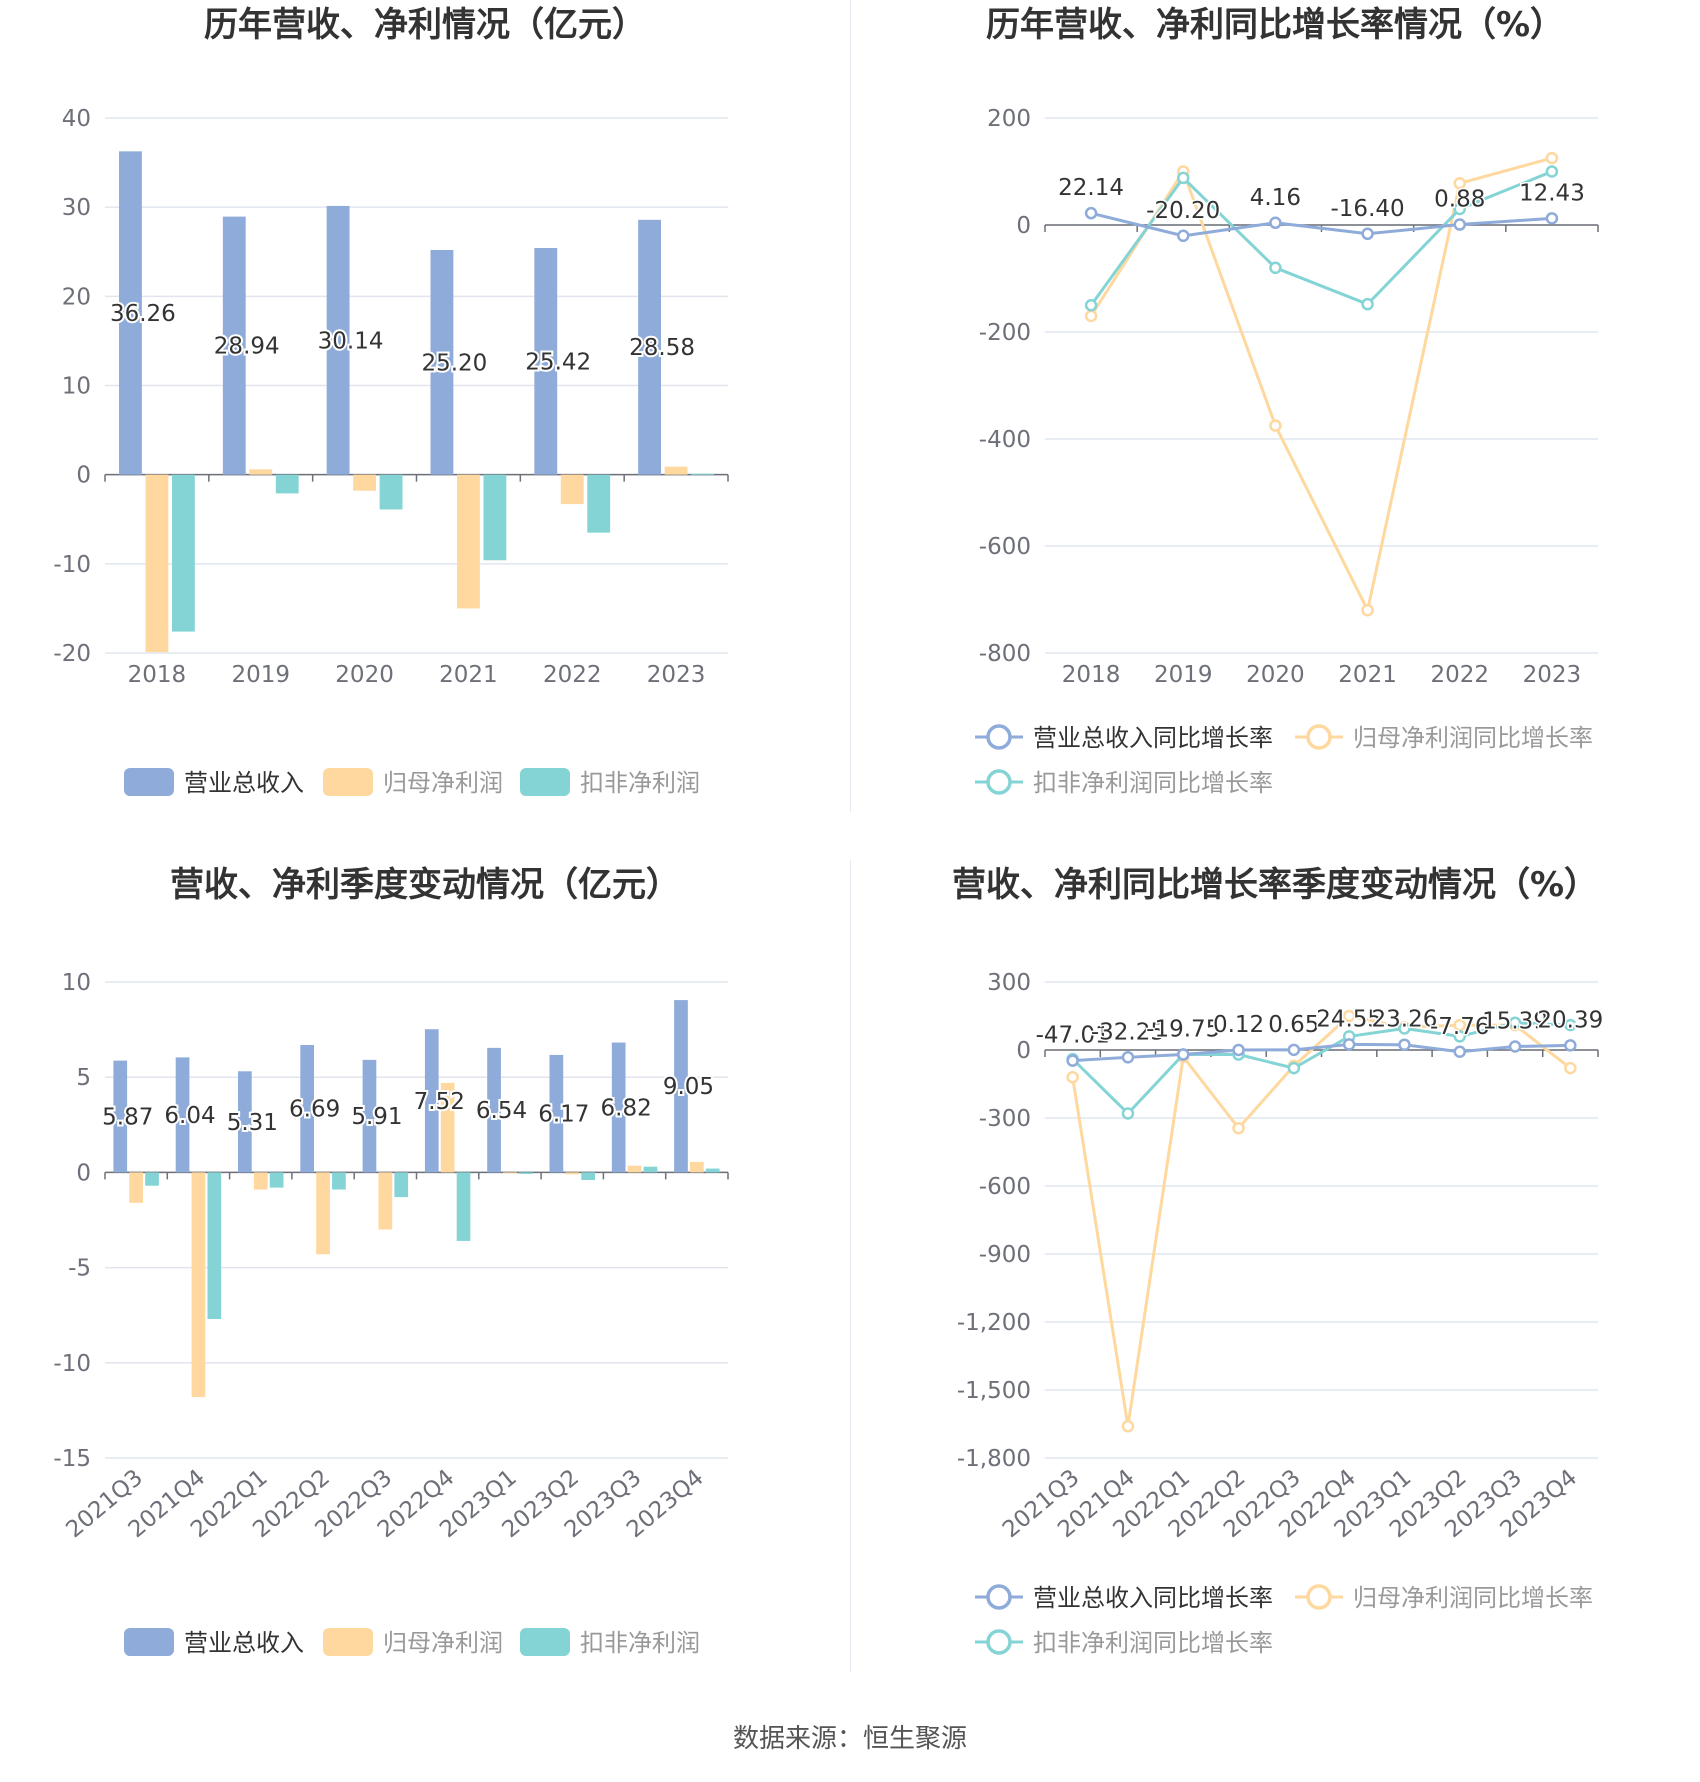 The image size is (1700, 1782). I want to click on y-tick-label: 20, so click(76, 297).